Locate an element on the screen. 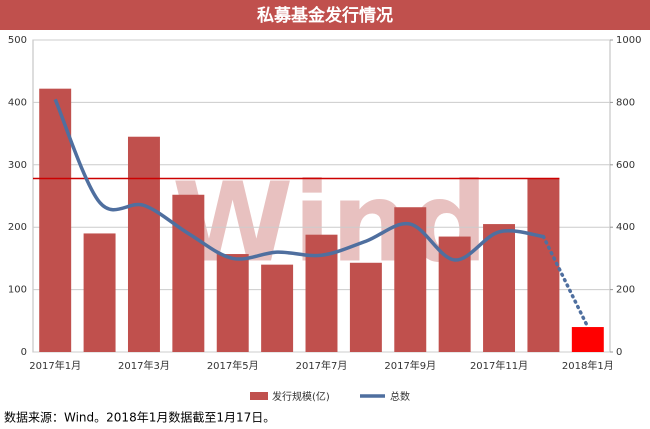 The width and height of the screenshot is (650, 429). line-projection is located at coordinates (565, 281).